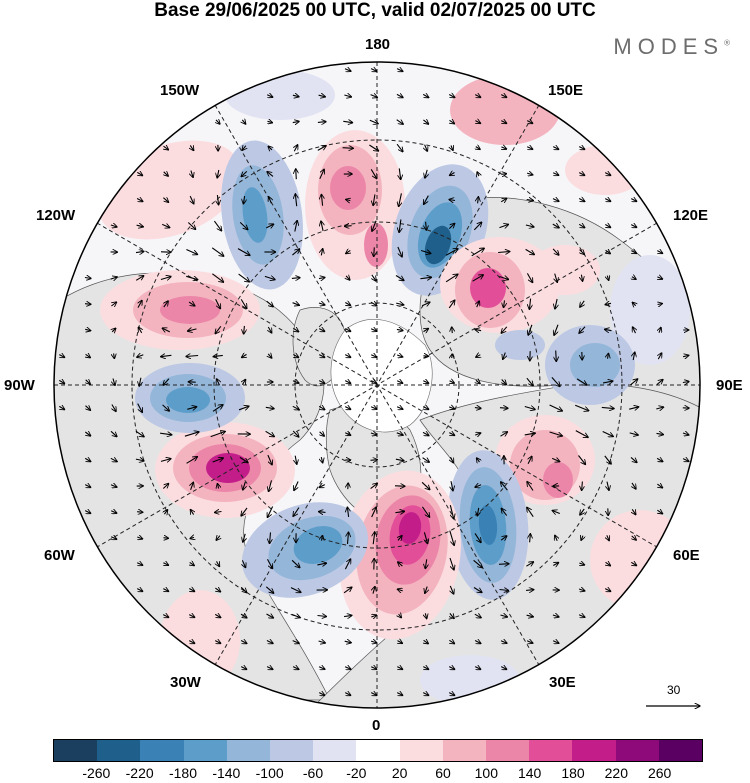 The image size is (750, 783). Describe the element at coordinates (486, 773) in the screenshot. I see `colorbar-tick-label: 100` at that location.